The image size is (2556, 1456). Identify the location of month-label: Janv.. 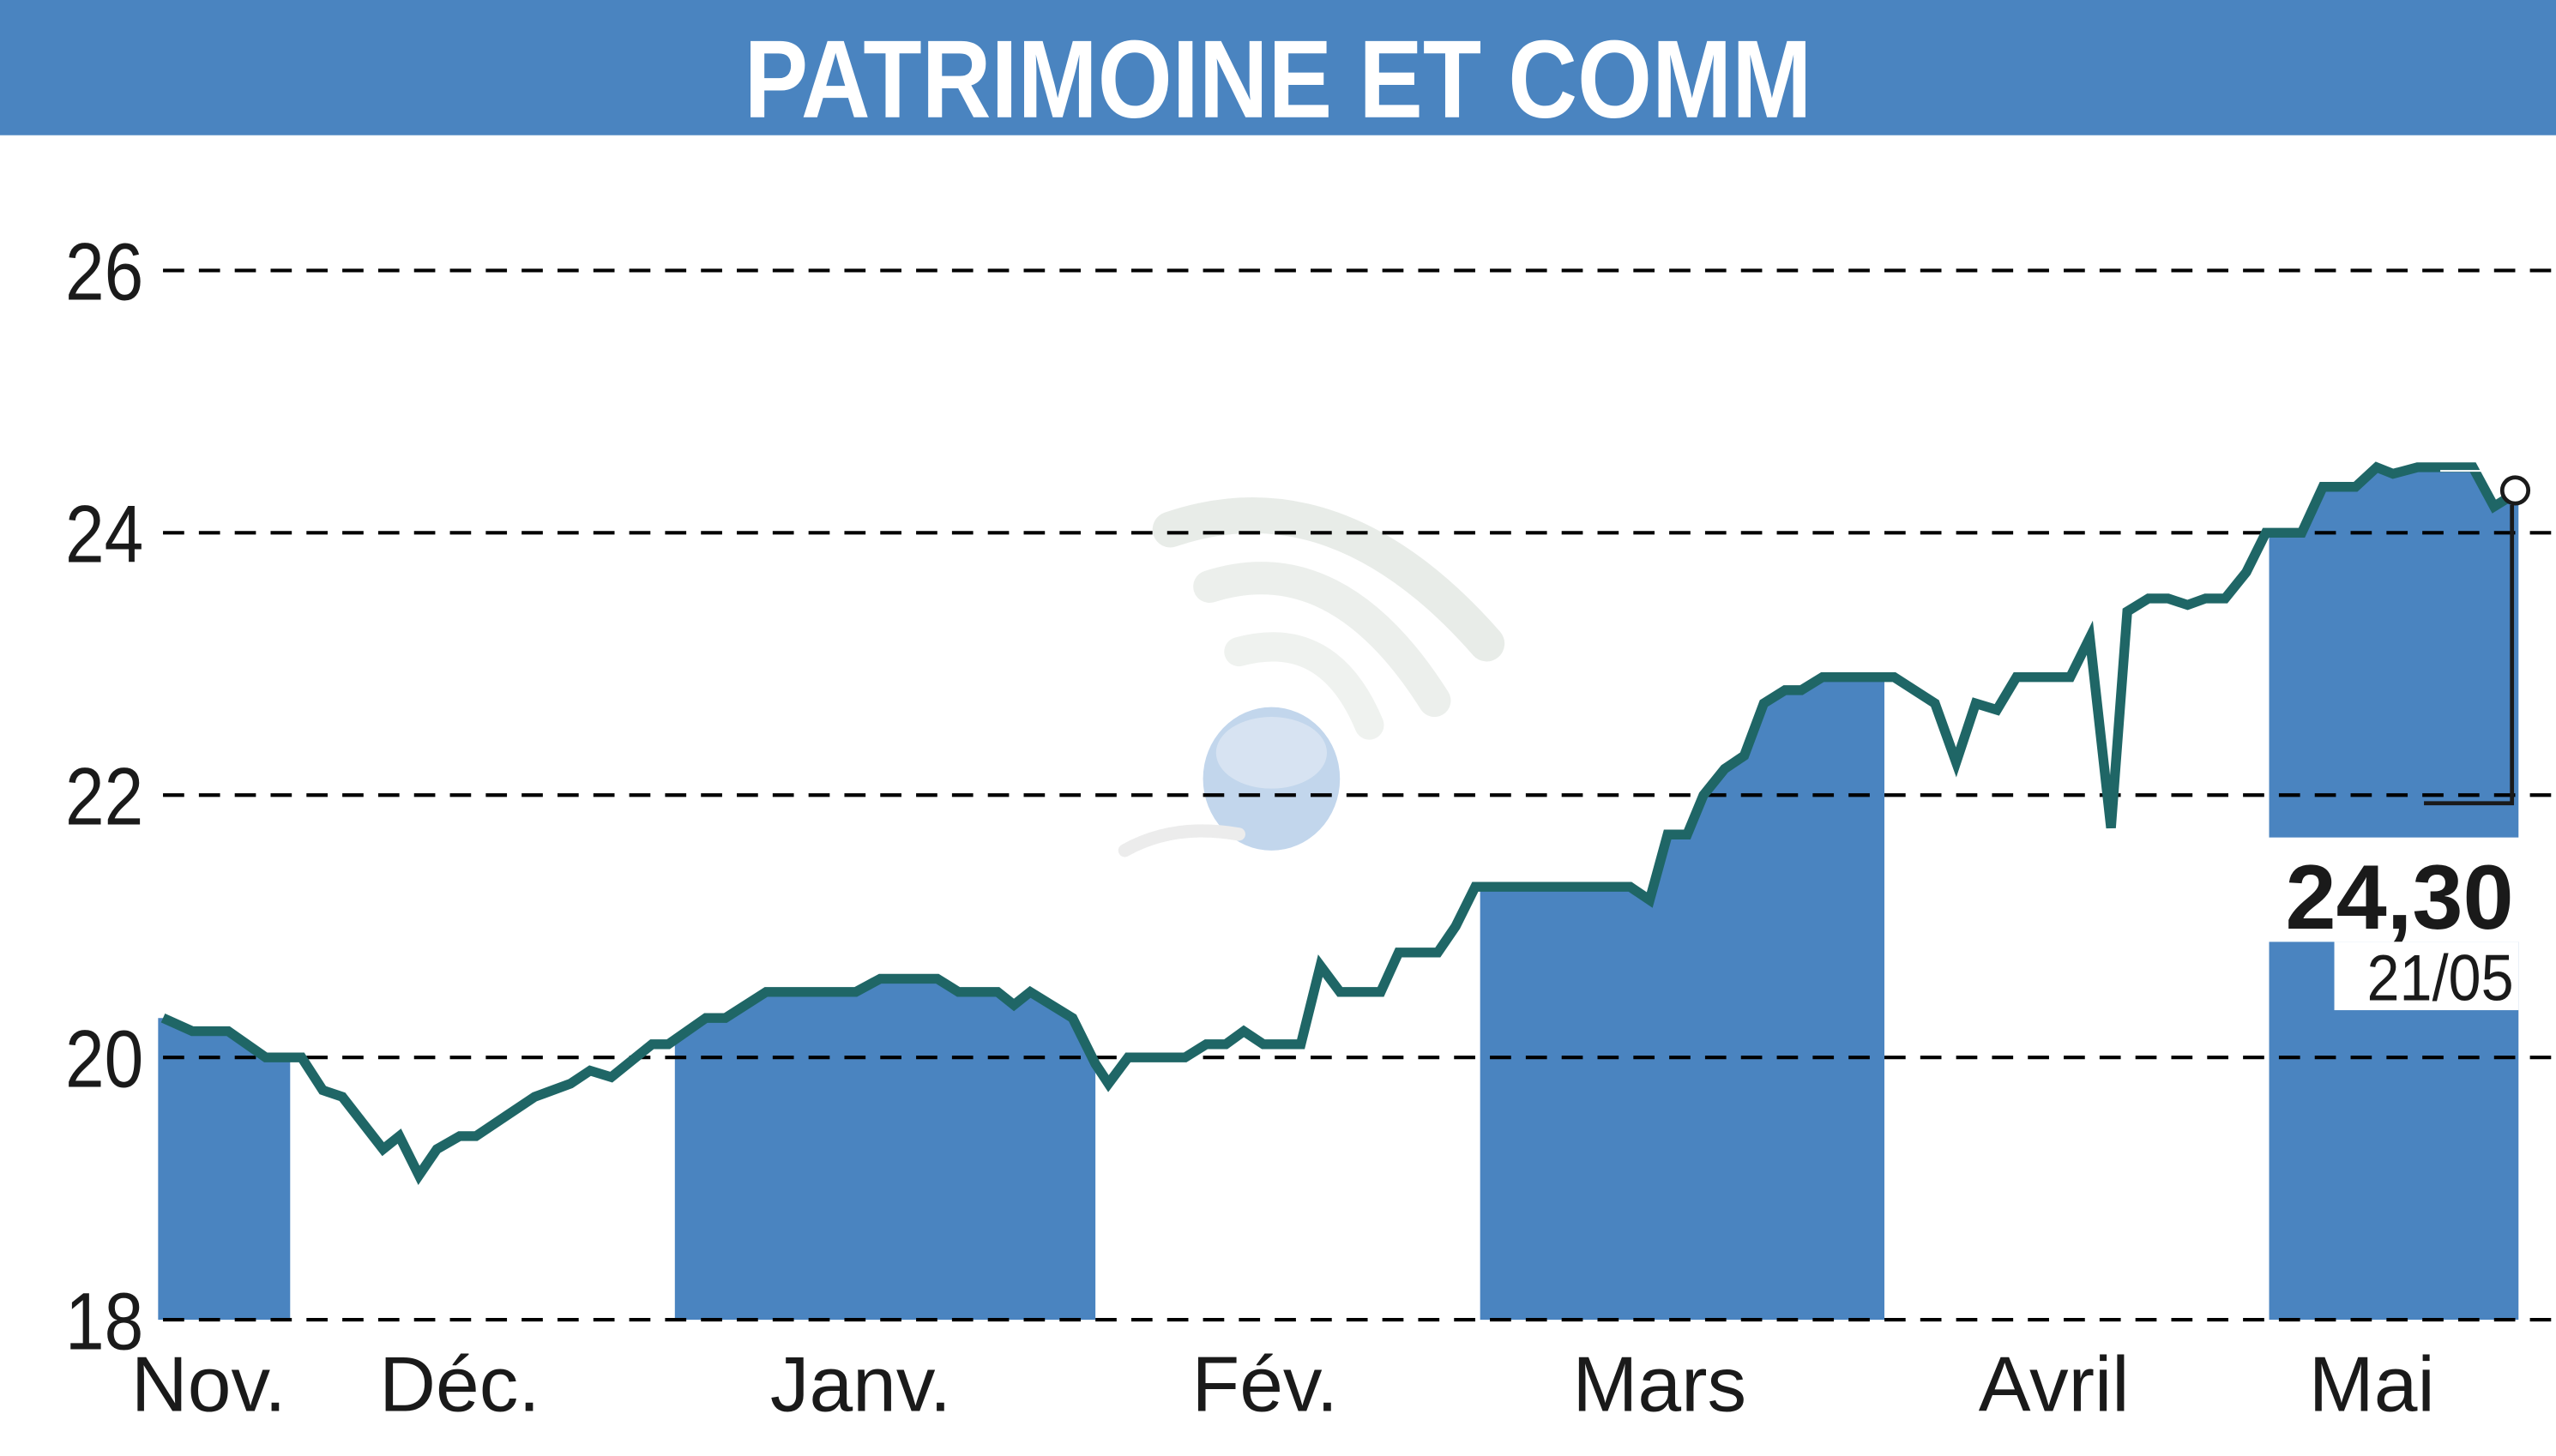
(860, 1385).